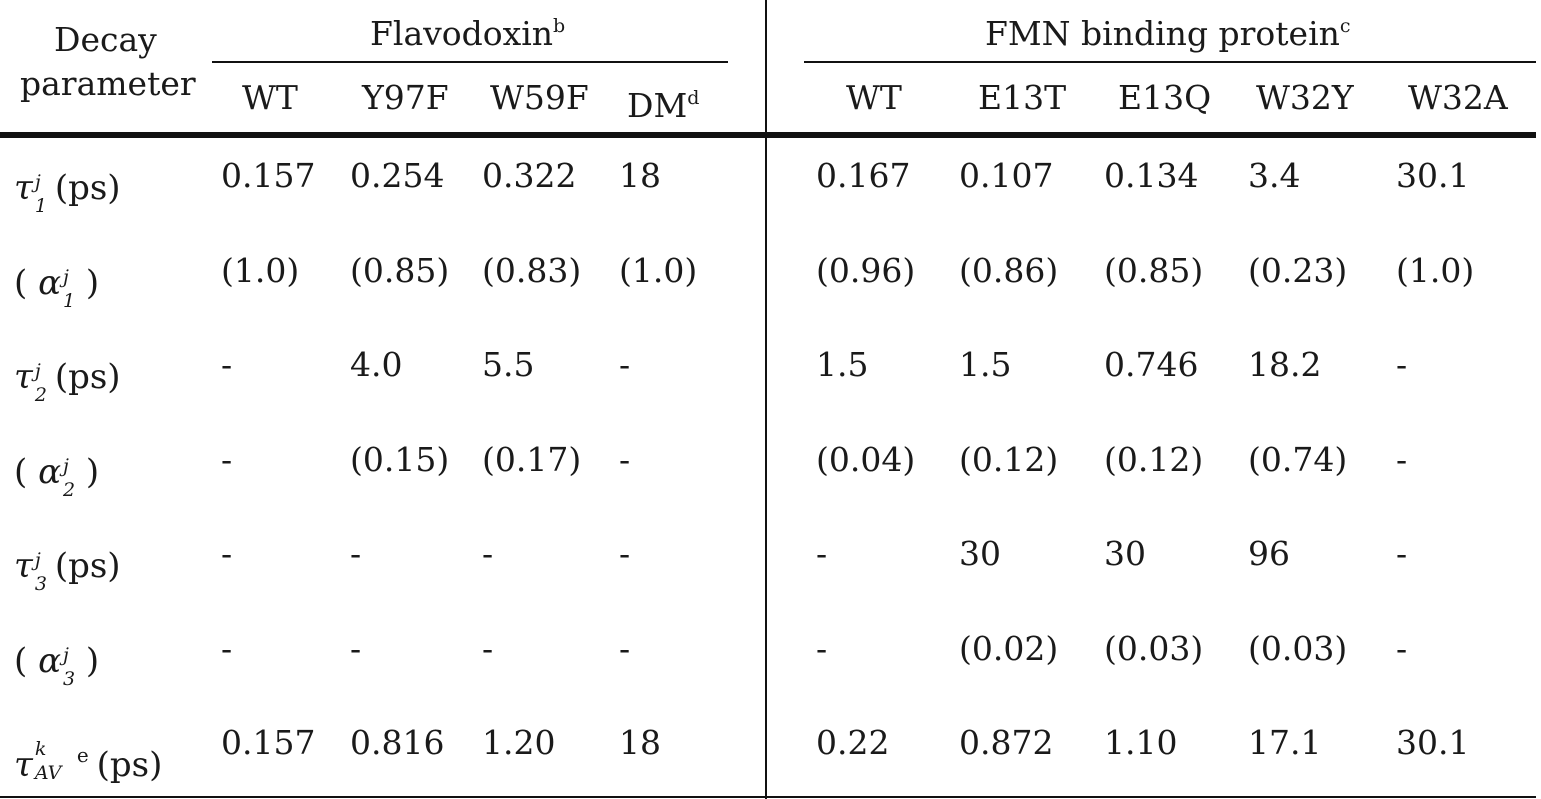  Describe the element at coordinates (405, 97) in the screenshot. I see `column-header-text: Y97F` at that location.